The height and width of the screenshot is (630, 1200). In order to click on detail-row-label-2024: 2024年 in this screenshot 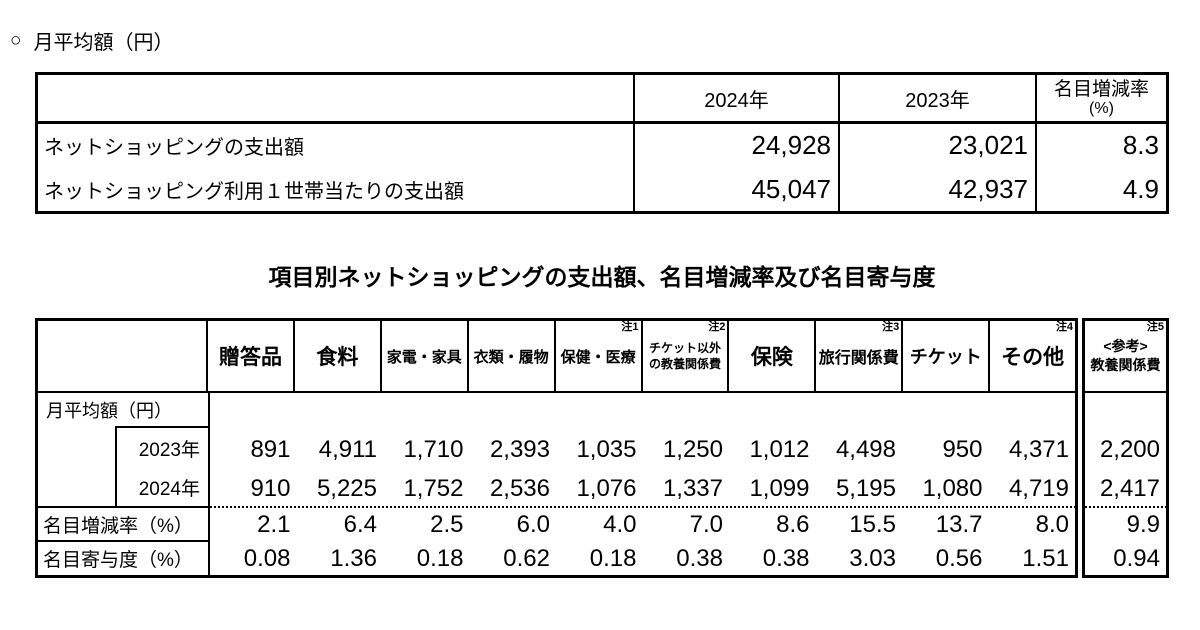, I will do `click(169, 489)`.